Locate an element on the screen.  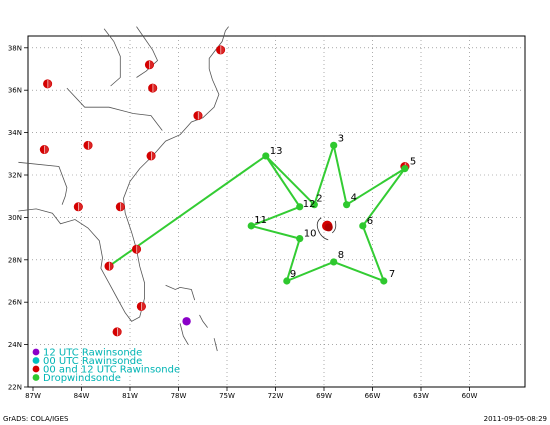
lat-tick-label: 38N is located at coordinates (15, 48).